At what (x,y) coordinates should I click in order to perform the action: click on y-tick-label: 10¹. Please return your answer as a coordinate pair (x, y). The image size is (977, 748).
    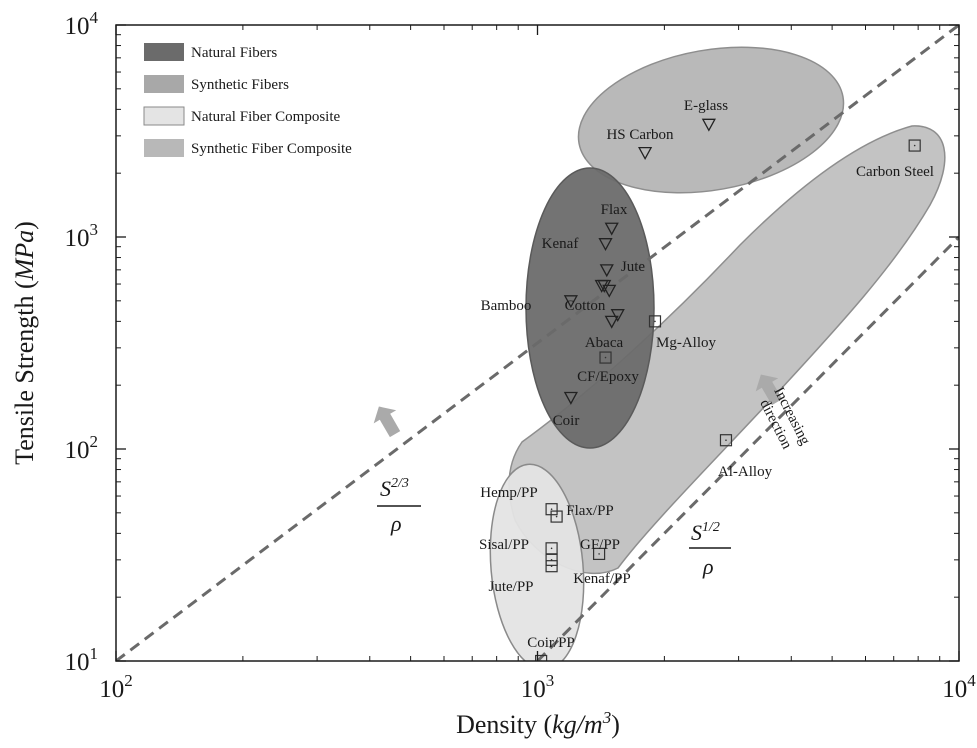
    Looking at the image, I should click on (82, 660).